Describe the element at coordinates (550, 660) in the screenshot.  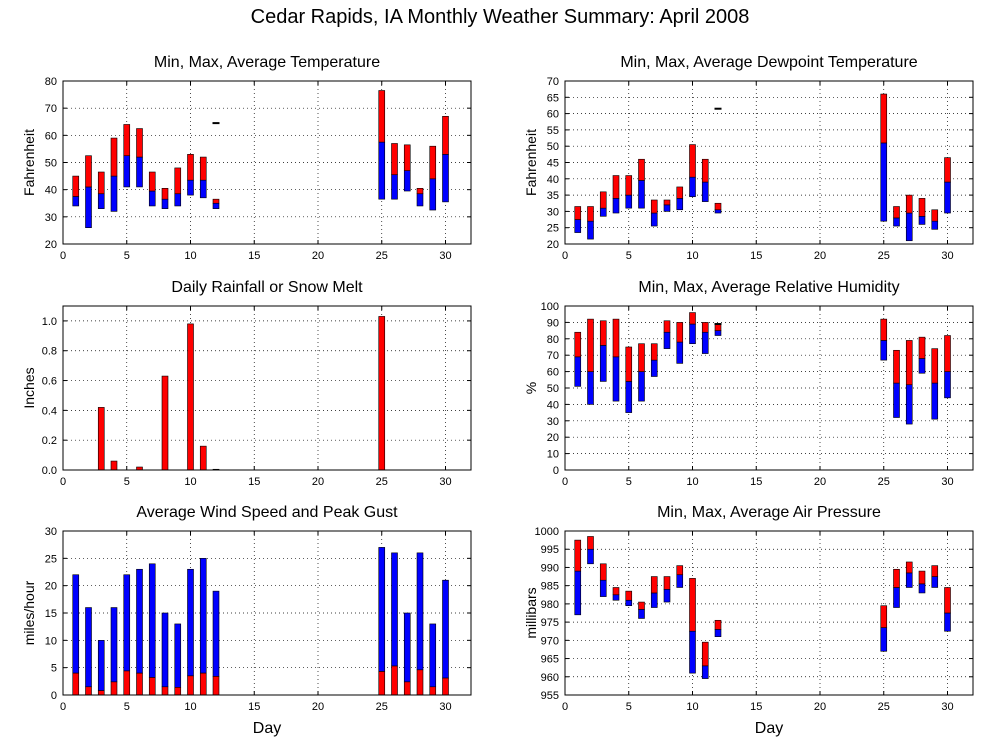
I see `y-tick-label: 965` at that location.